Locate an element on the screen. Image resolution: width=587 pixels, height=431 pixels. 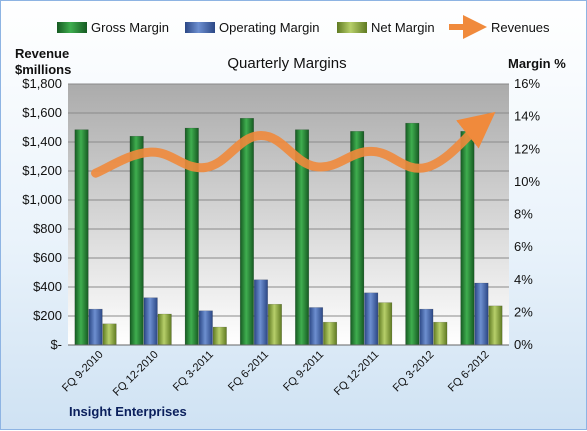
y-left-tick-label: $400 is located at coordinates (47, 286).